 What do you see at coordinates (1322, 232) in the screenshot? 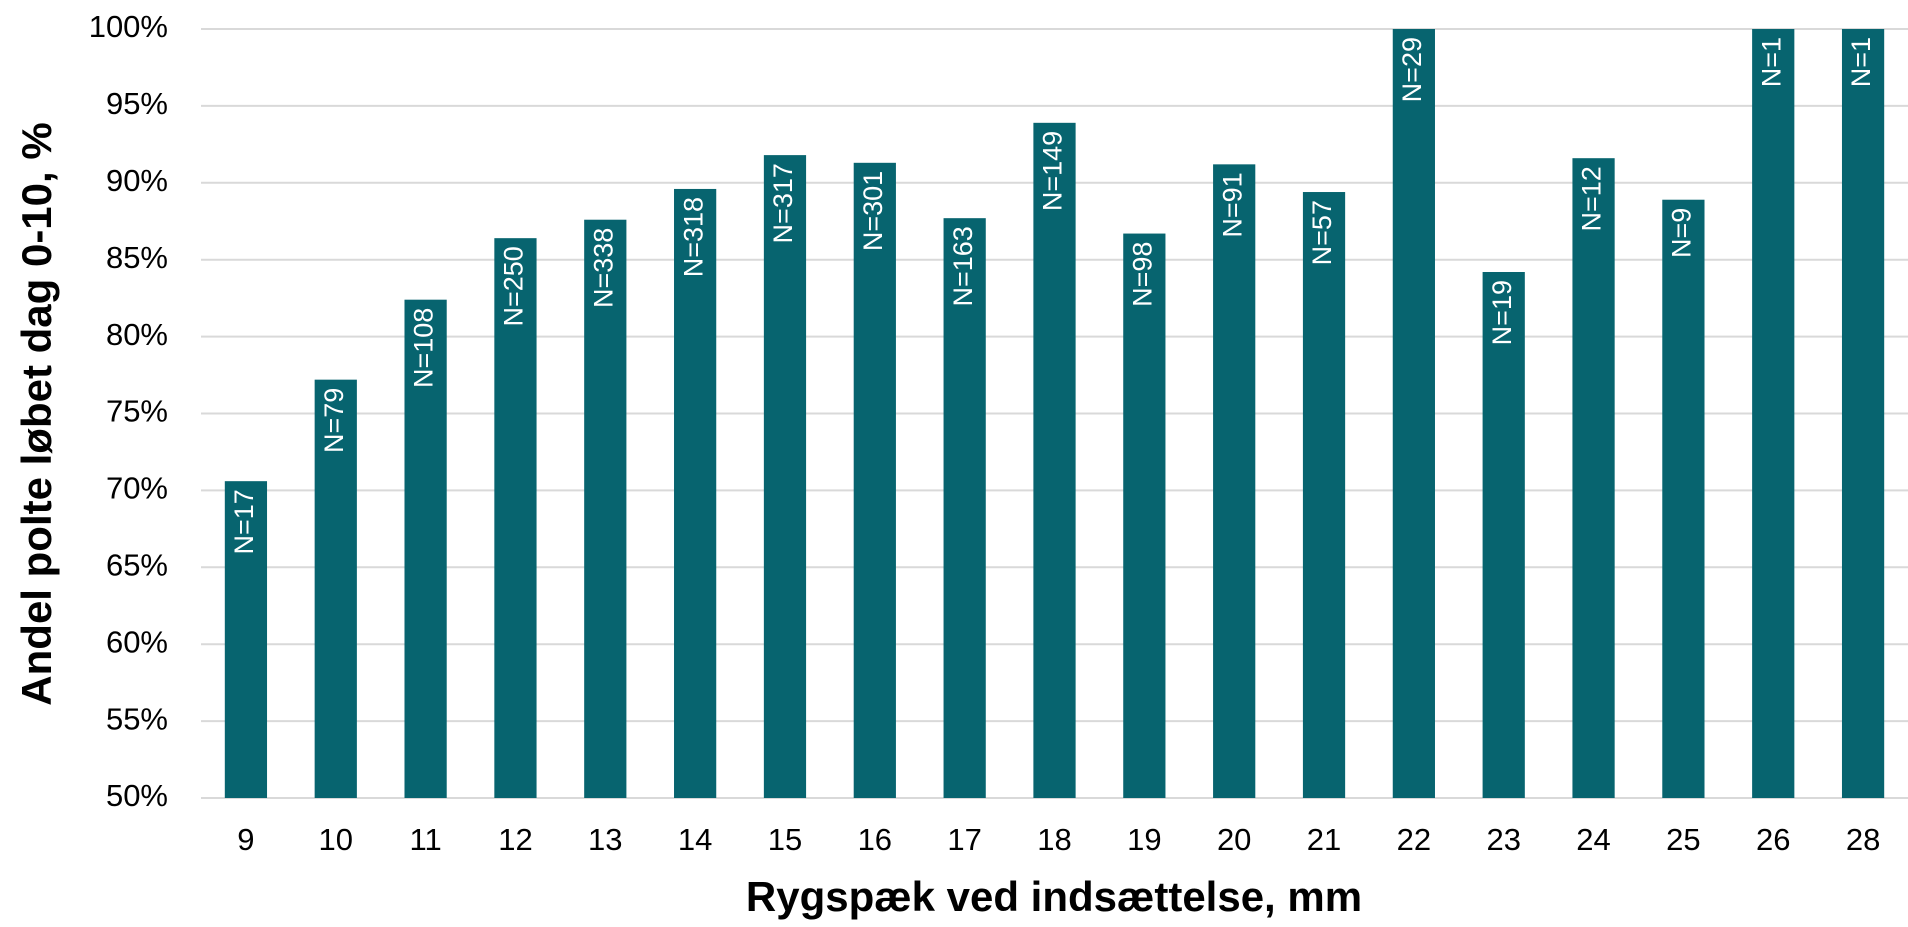
I see `bar-label: N=57` at bounding box center [1322, 232].